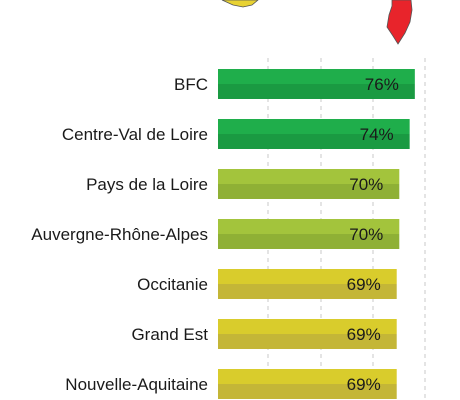 Image resolution: width=460 pixels, height=400 pixels. Describe the element at coordinates (399, 22) in the screenshot. I see `corsica-map-icon` at that location.